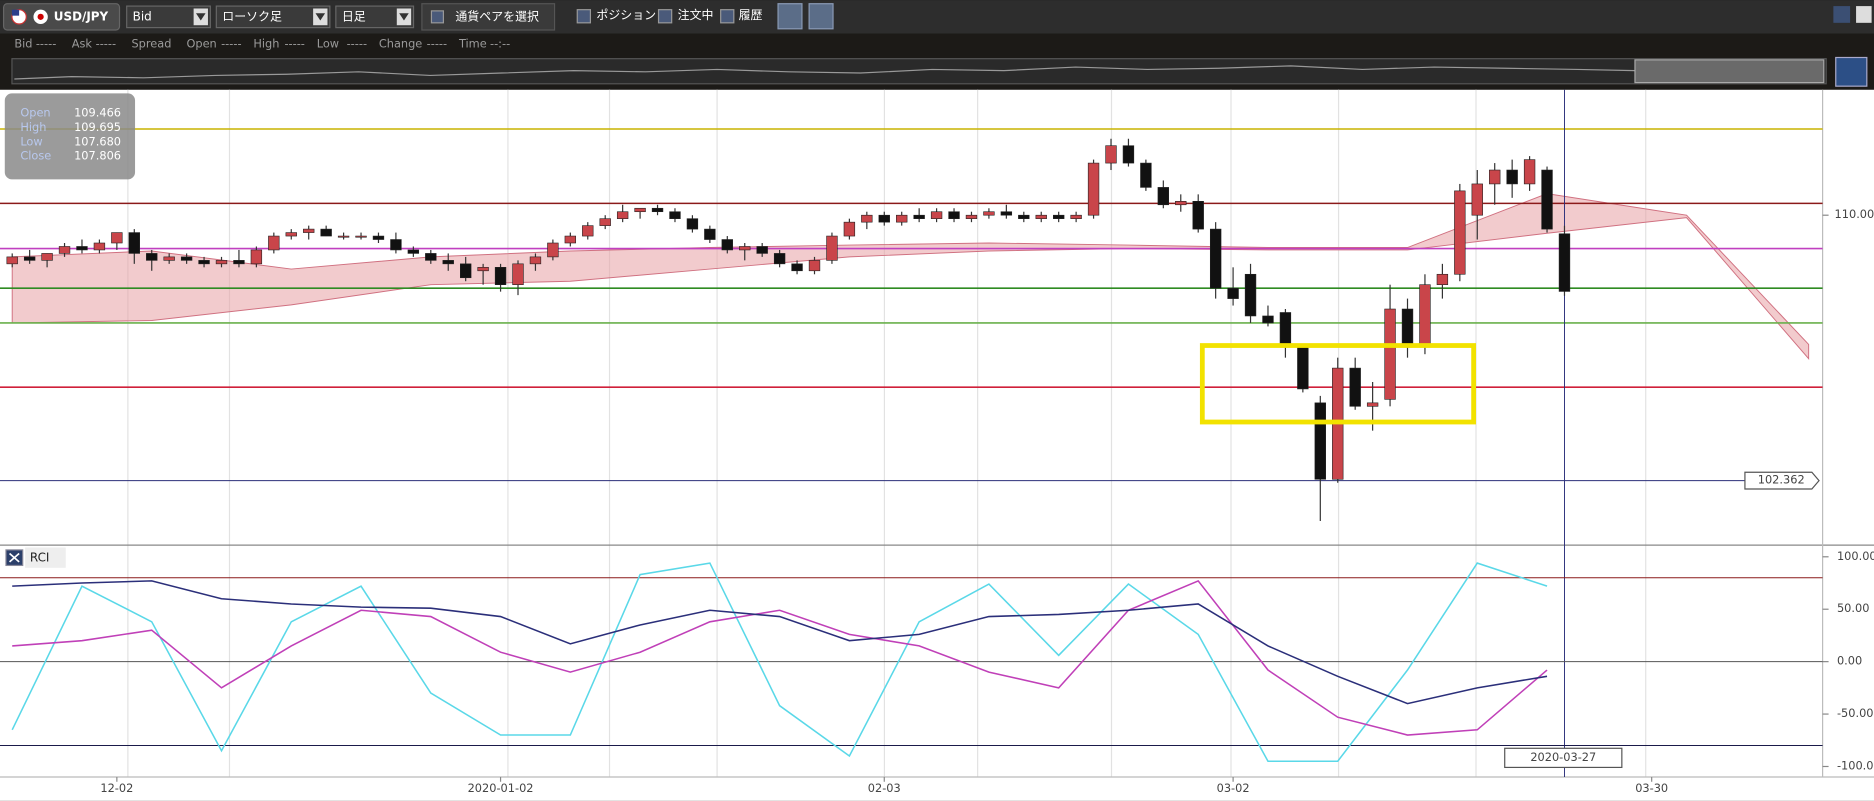  Describe the element at coordinates (35, 156) in the screenshot. I see `ohlc-label: Close` at that location.